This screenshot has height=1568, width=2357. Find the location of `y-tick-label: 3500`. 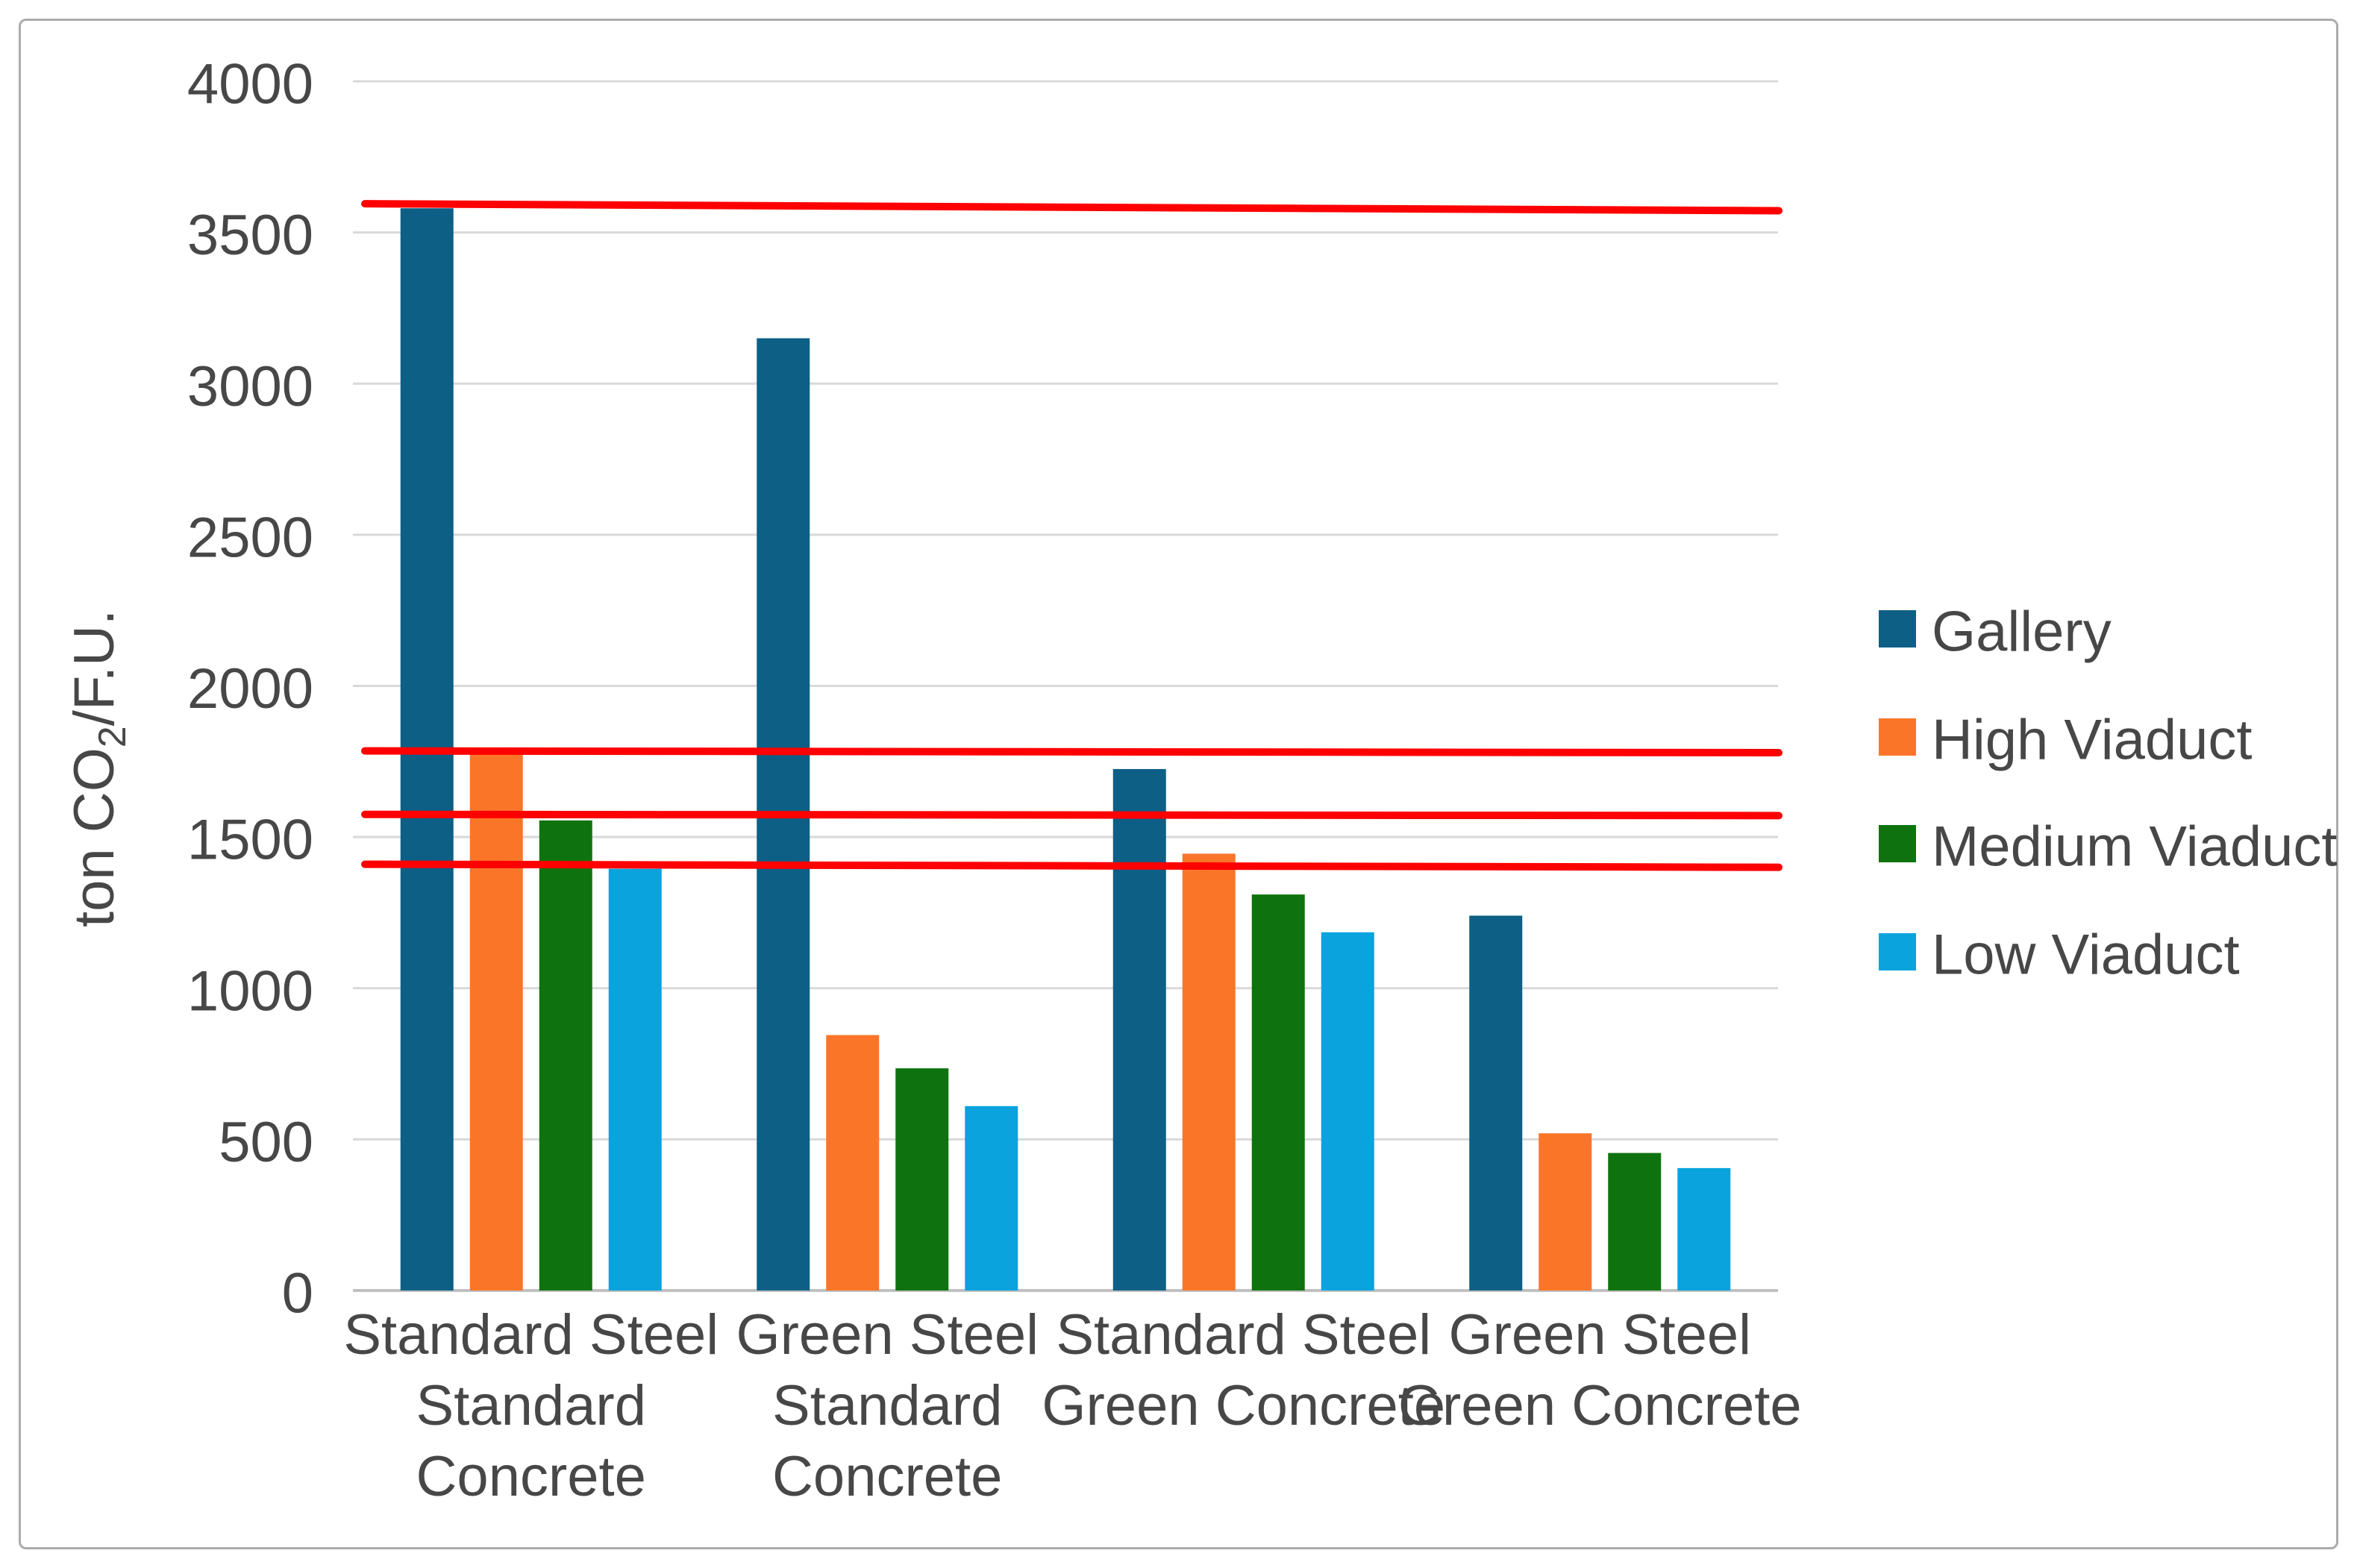

y-tick-label: 3500 is located at coordinates (250, 235).